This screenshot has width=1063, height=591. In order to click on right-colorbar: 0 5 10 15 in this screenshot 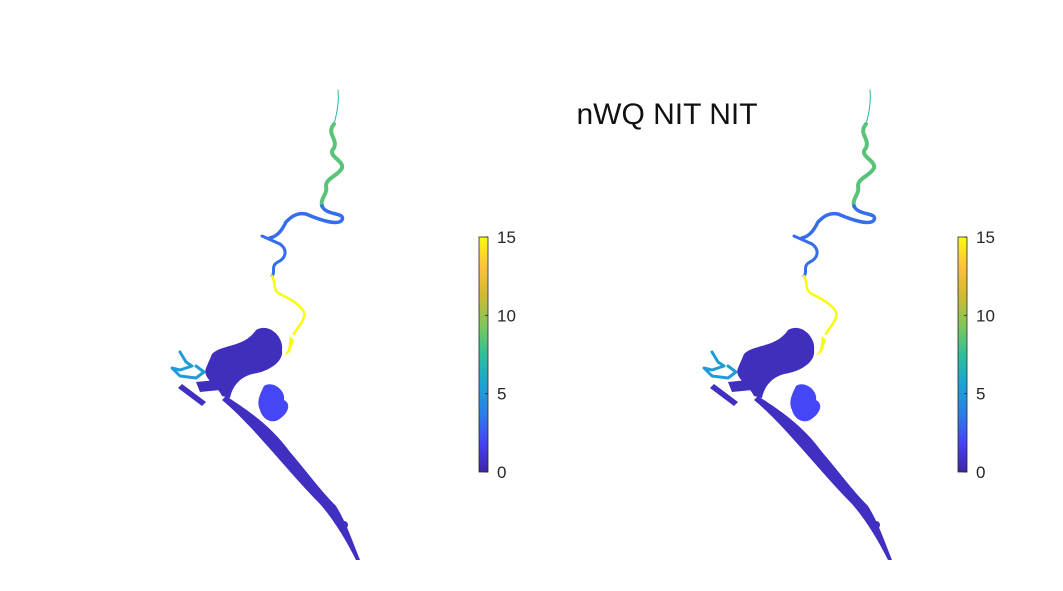, I will do `click(976, 355)`.